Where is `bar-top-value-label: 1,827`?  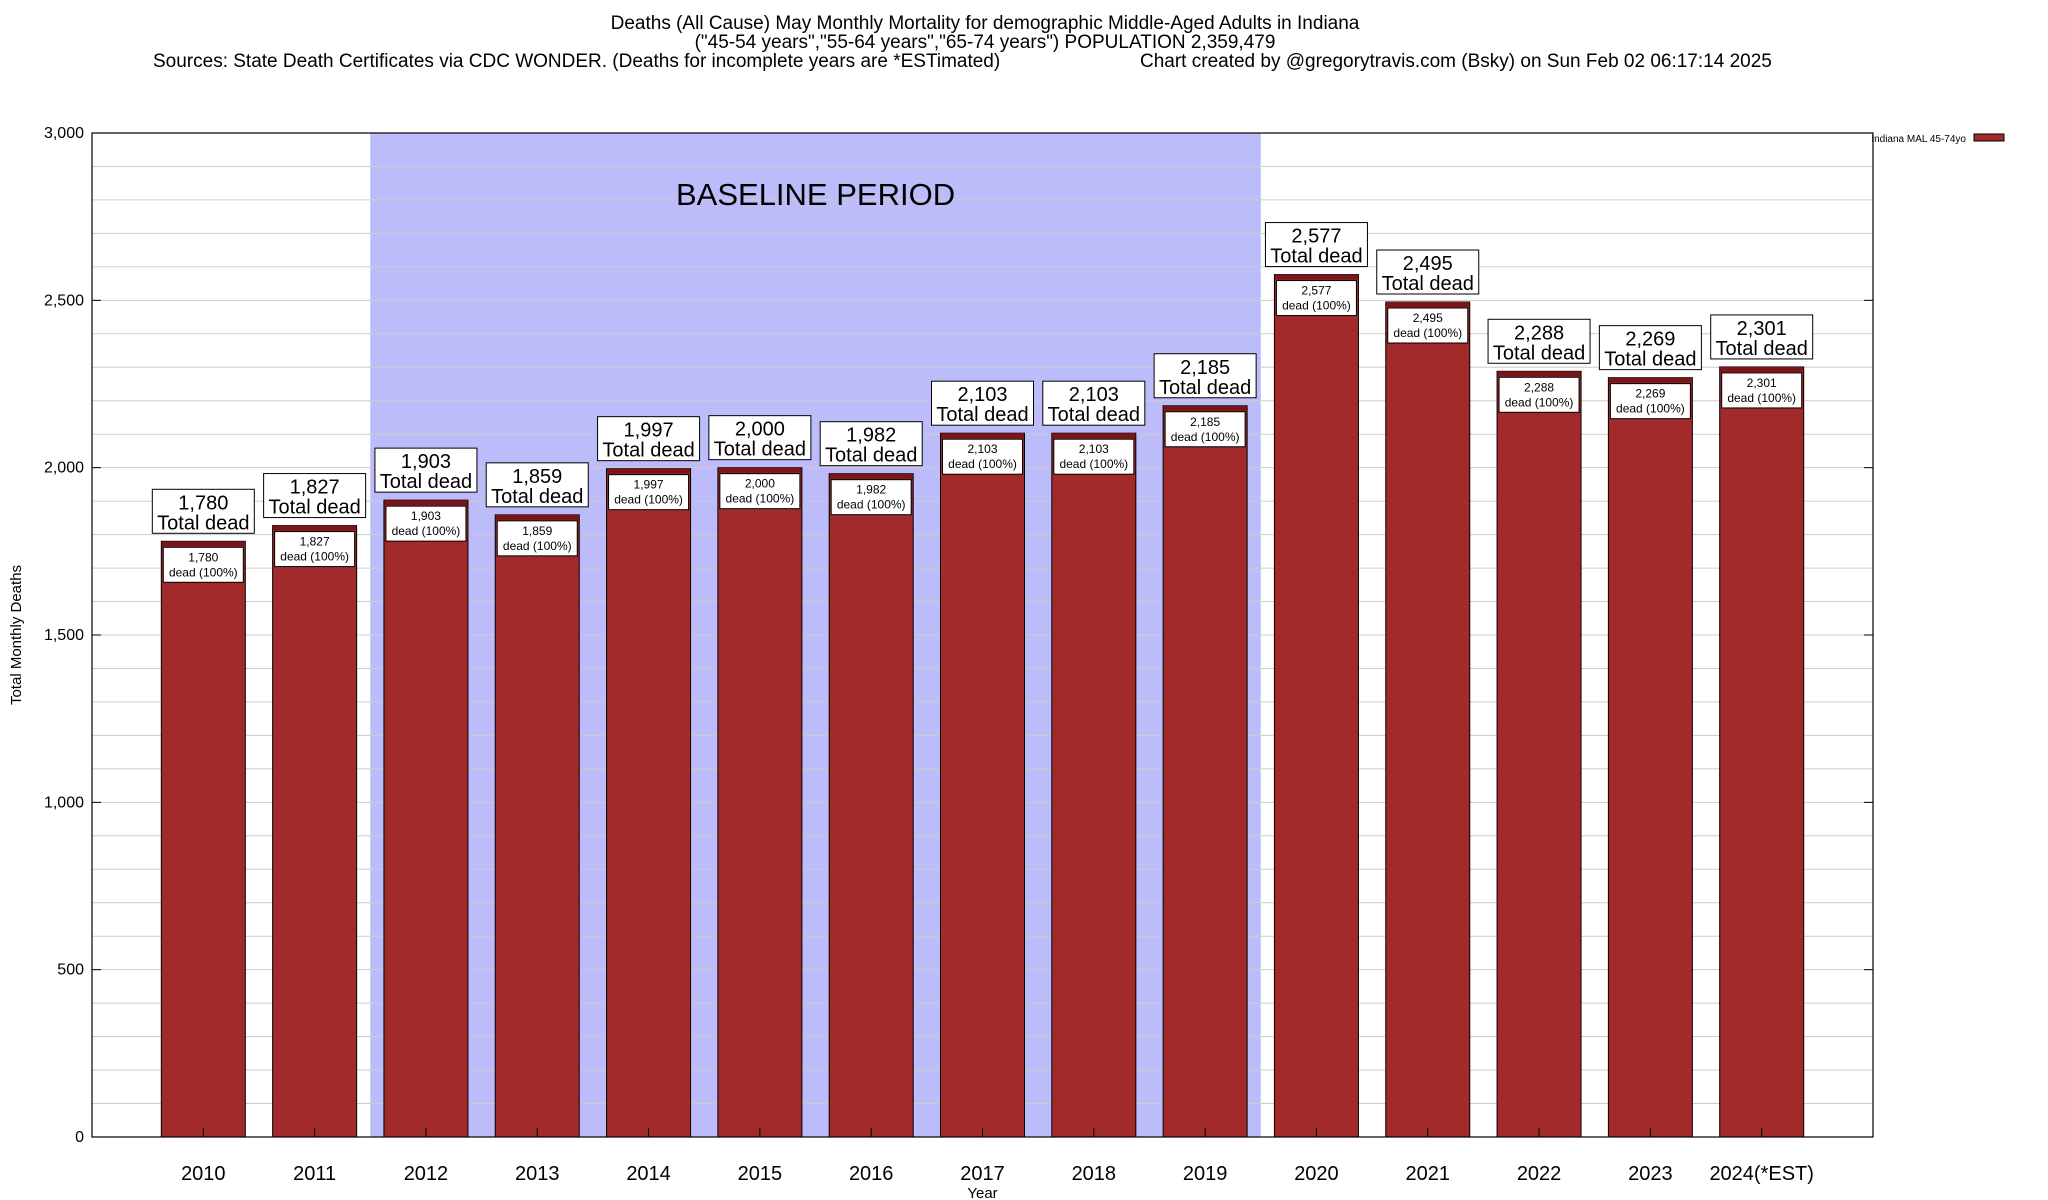 bar-top-value-label: 1,827 is located at coordinates (315, 488).